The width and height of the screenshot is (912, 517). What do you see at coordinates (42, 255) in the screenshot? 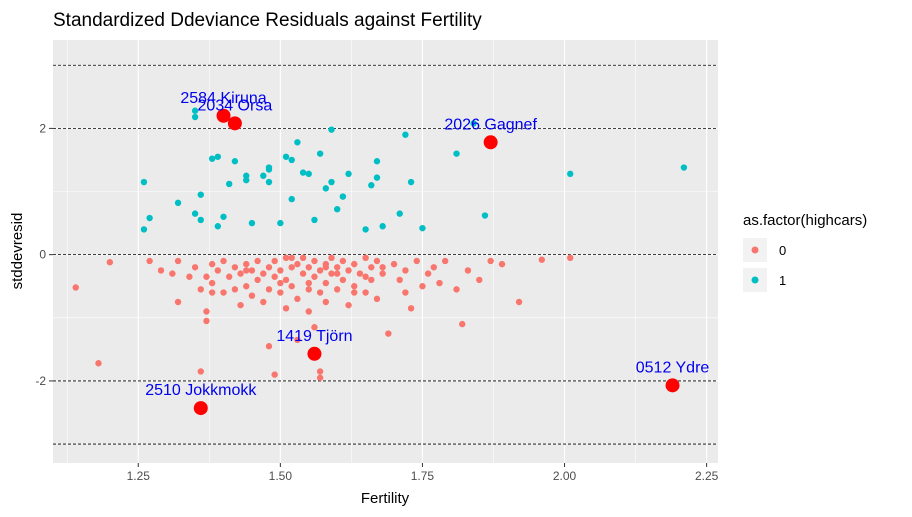
I see `y-tick-label: 0` at bounding box center [42, 255].